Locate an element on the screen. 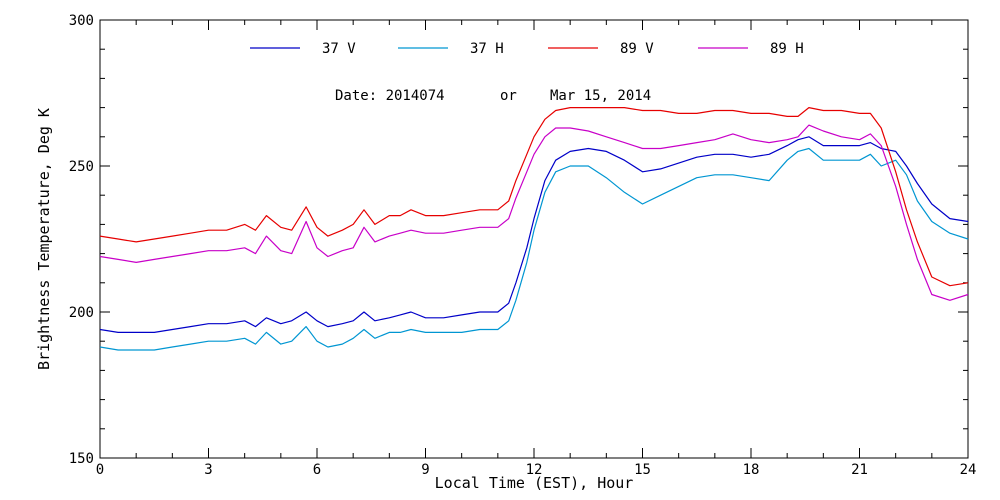 This screenshot has height=500, width=1000. date-alt-annotation: Mar 15, 2014 is located at coordinates (600, 96).